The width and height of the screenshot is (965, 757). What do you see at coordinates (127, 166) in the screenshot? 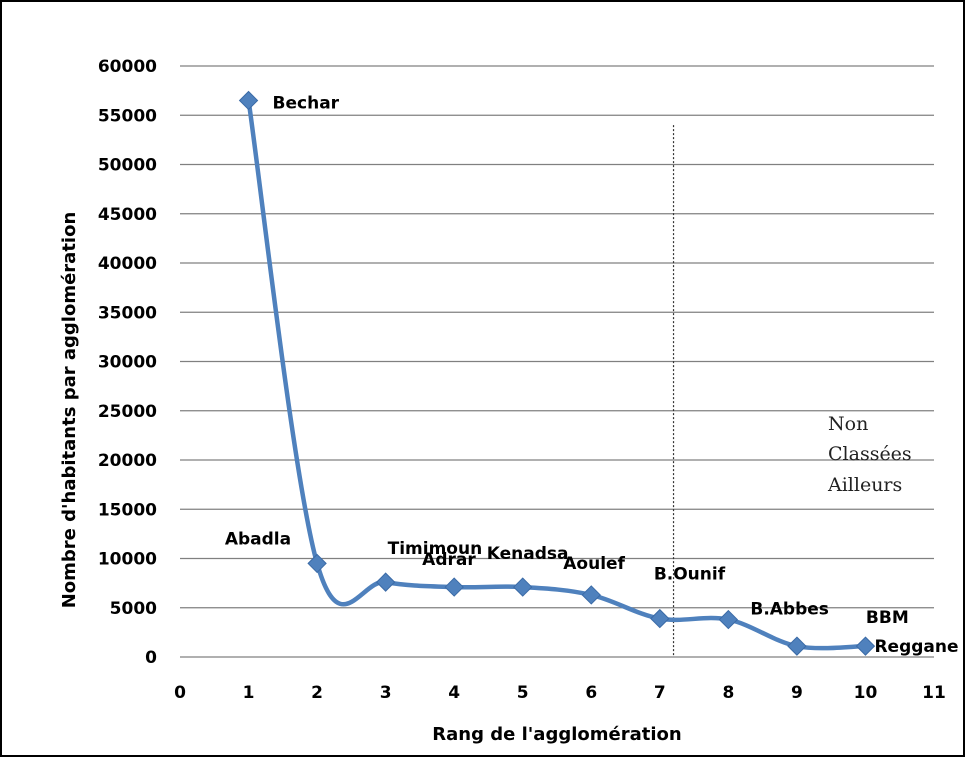
I see `y-tick-label-50000: 50000` at bounding box center [127, 166].